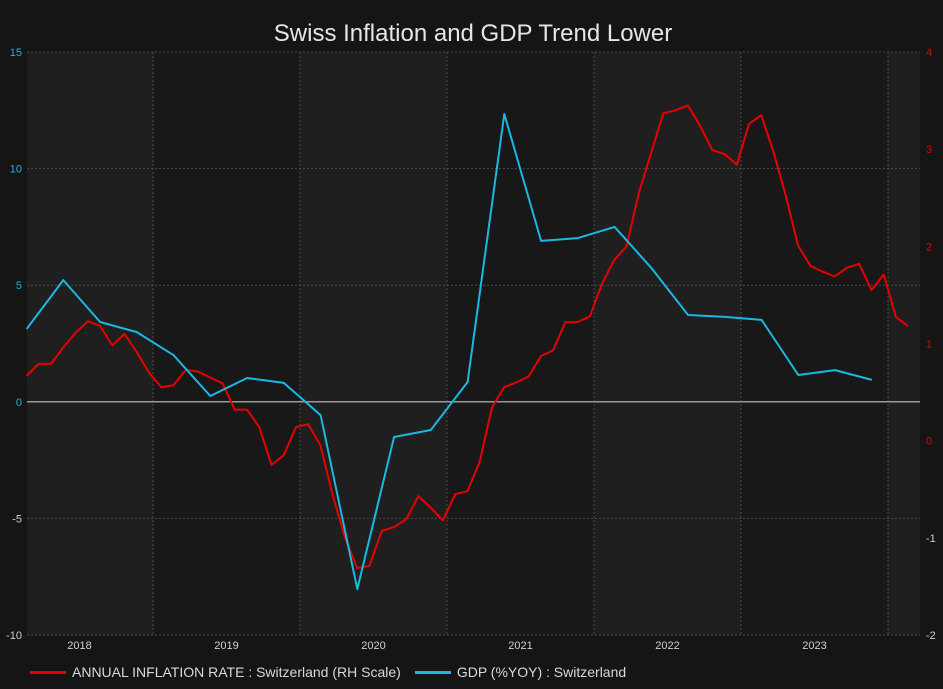 The image size is (943, 689). What do you see at coordinates (520, 343) in the screenshot?
I see `year-band-2021` at bounding box center [520, 343].